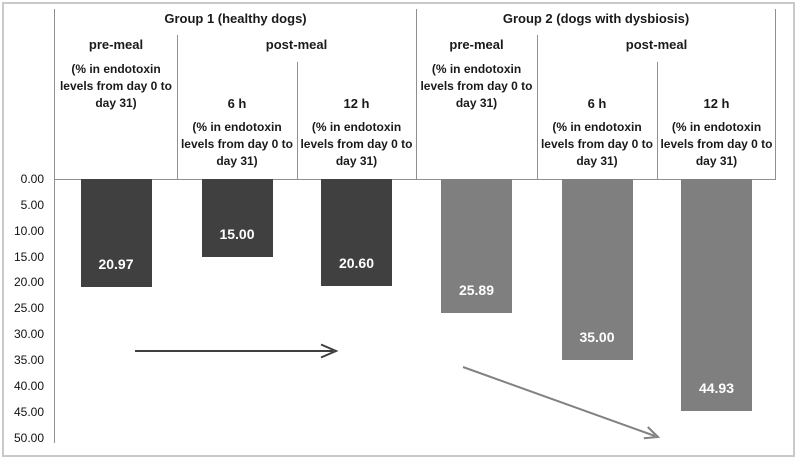  What do you see at coordinates (28, 308) in the screenshot?
I see `y-tick-label: 25.00` at bounding box center [28, 308].